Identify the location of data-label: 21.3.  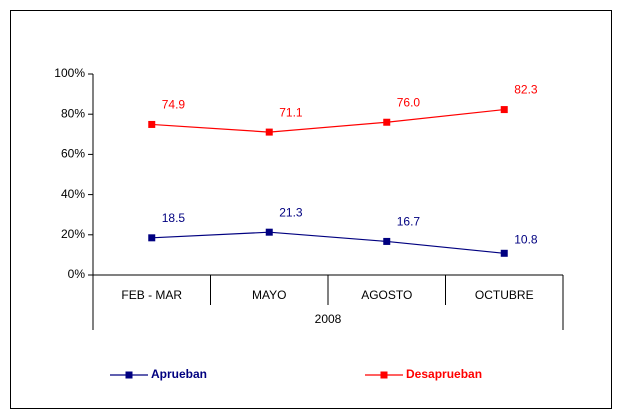
(291, 212).